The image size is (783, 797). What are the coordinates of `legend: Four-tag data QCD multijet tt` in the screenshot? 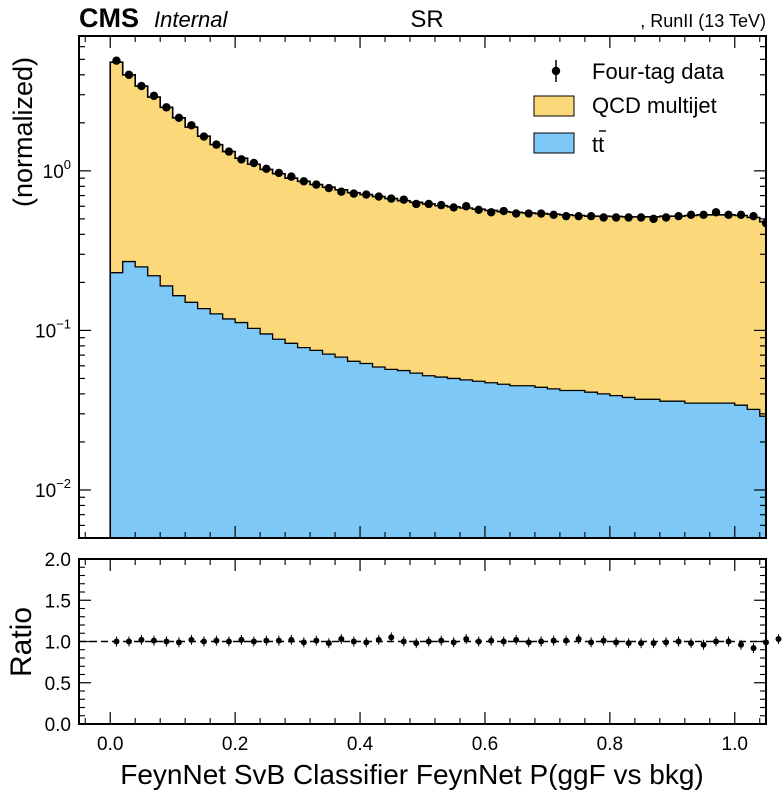 It's located at (629, 108).